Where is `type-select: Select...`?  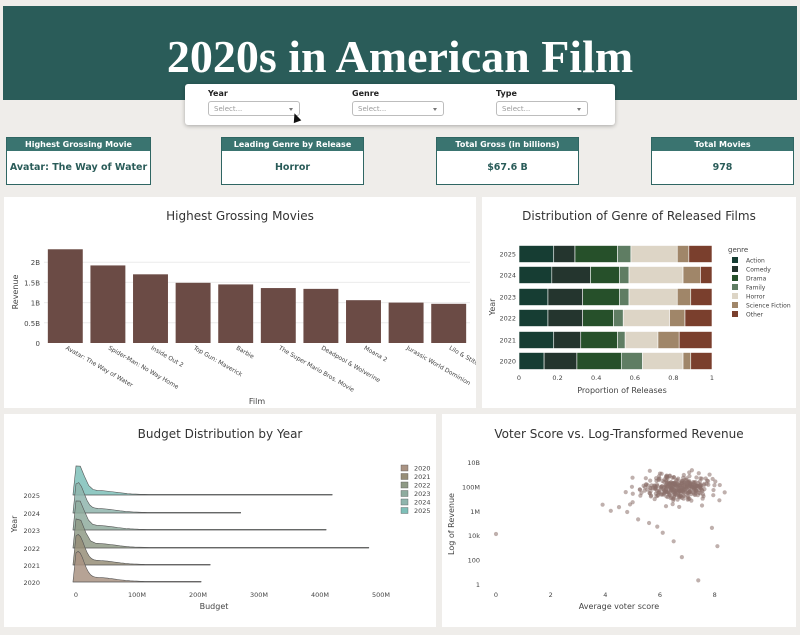 type-select: Select... is located at coordinates (542, 108).